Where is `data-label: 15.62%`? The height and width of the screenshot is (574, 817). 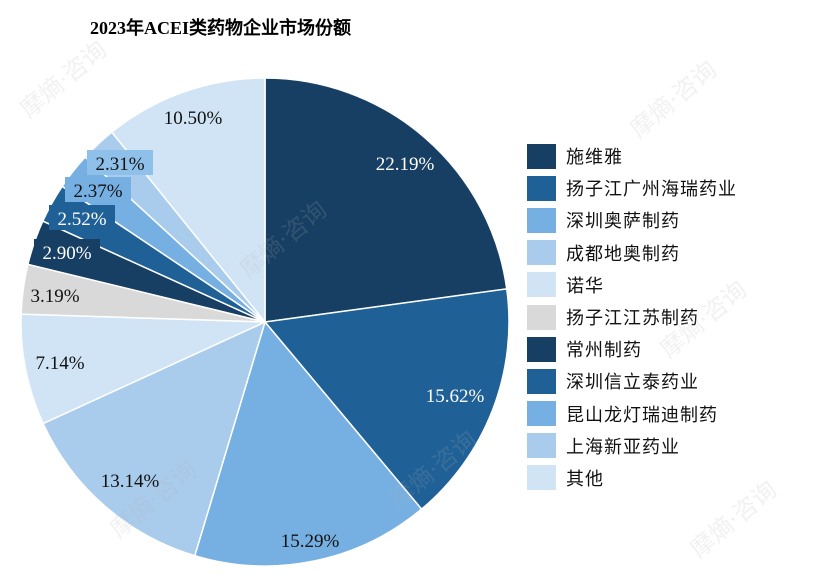
data-label: 15.62% is located at coordinates (455, 396).